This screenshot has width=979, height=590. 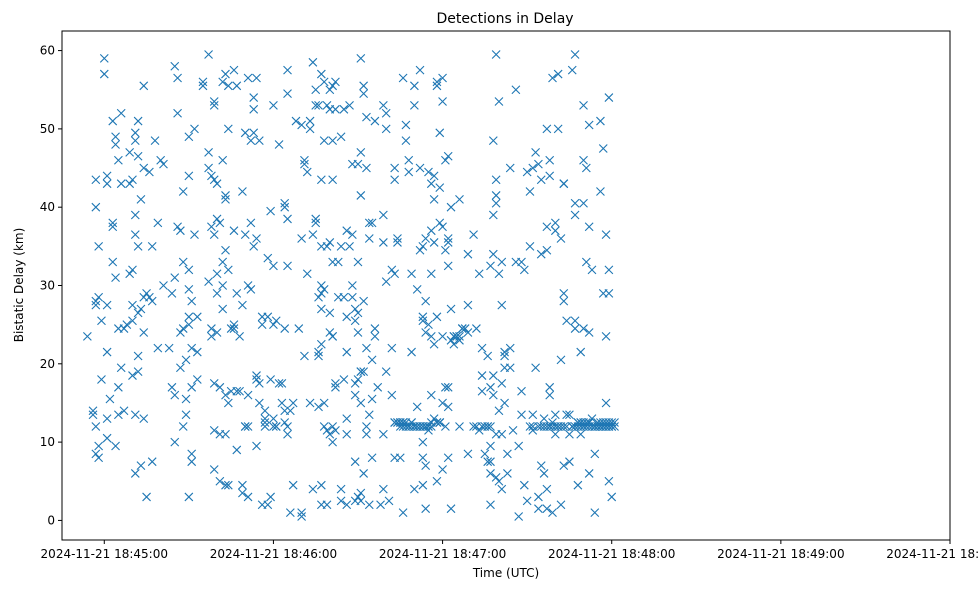 What do you see at coordinates (505, 573) in the screenshot?
I see `x-axis-label: Time (UTC)` at bounding box center [505, 573].